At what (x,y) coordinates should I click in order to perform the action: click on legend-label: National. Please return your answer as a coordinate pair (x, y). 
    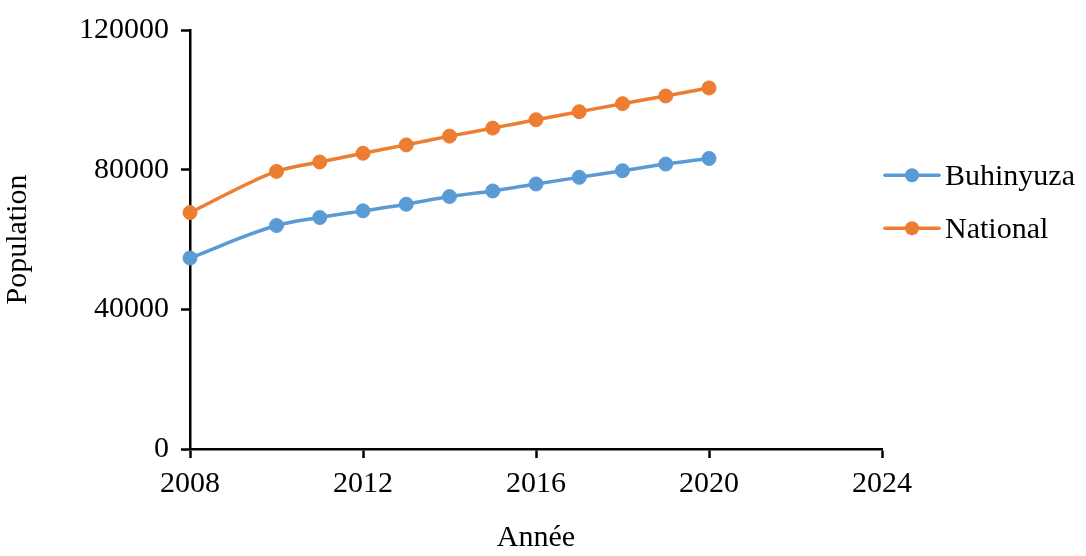
    Looking at the image, I should click on (997, 228).